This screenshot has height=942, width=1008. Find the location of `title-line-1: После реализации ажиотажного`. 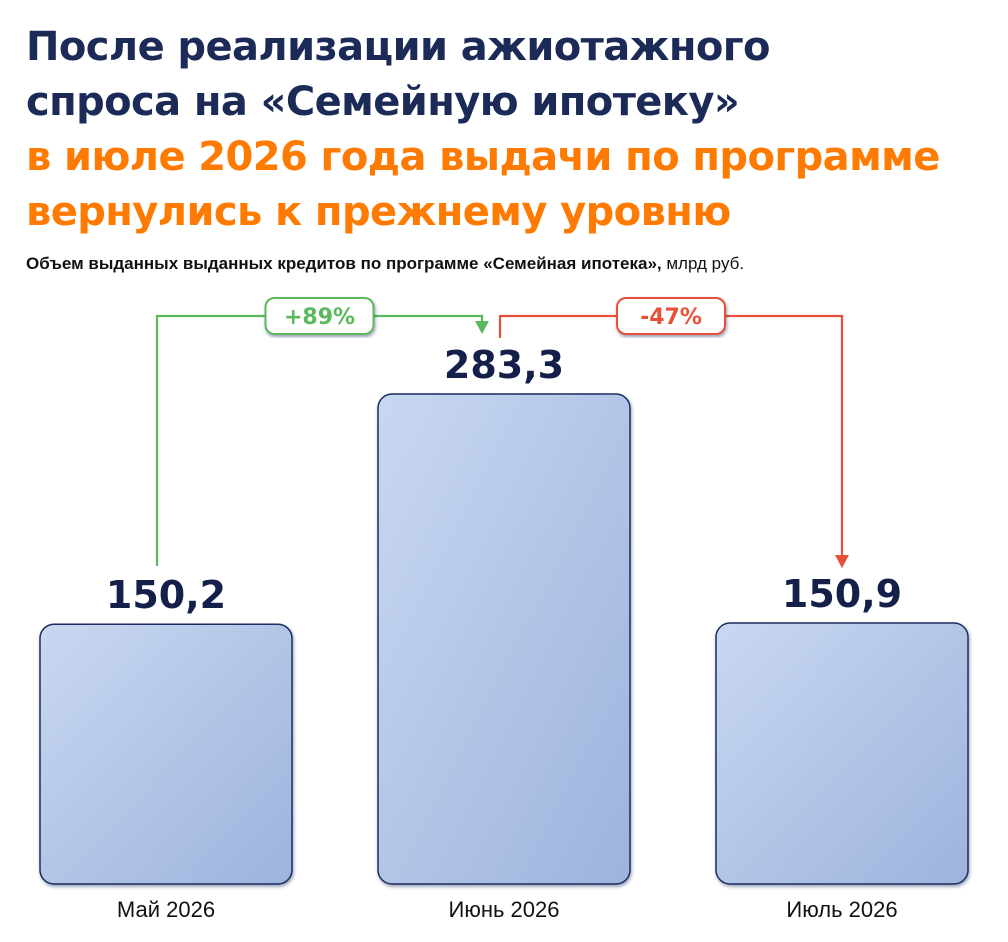

title-line-1: После реализации ажиотажного is located at coordinates (398, 47).